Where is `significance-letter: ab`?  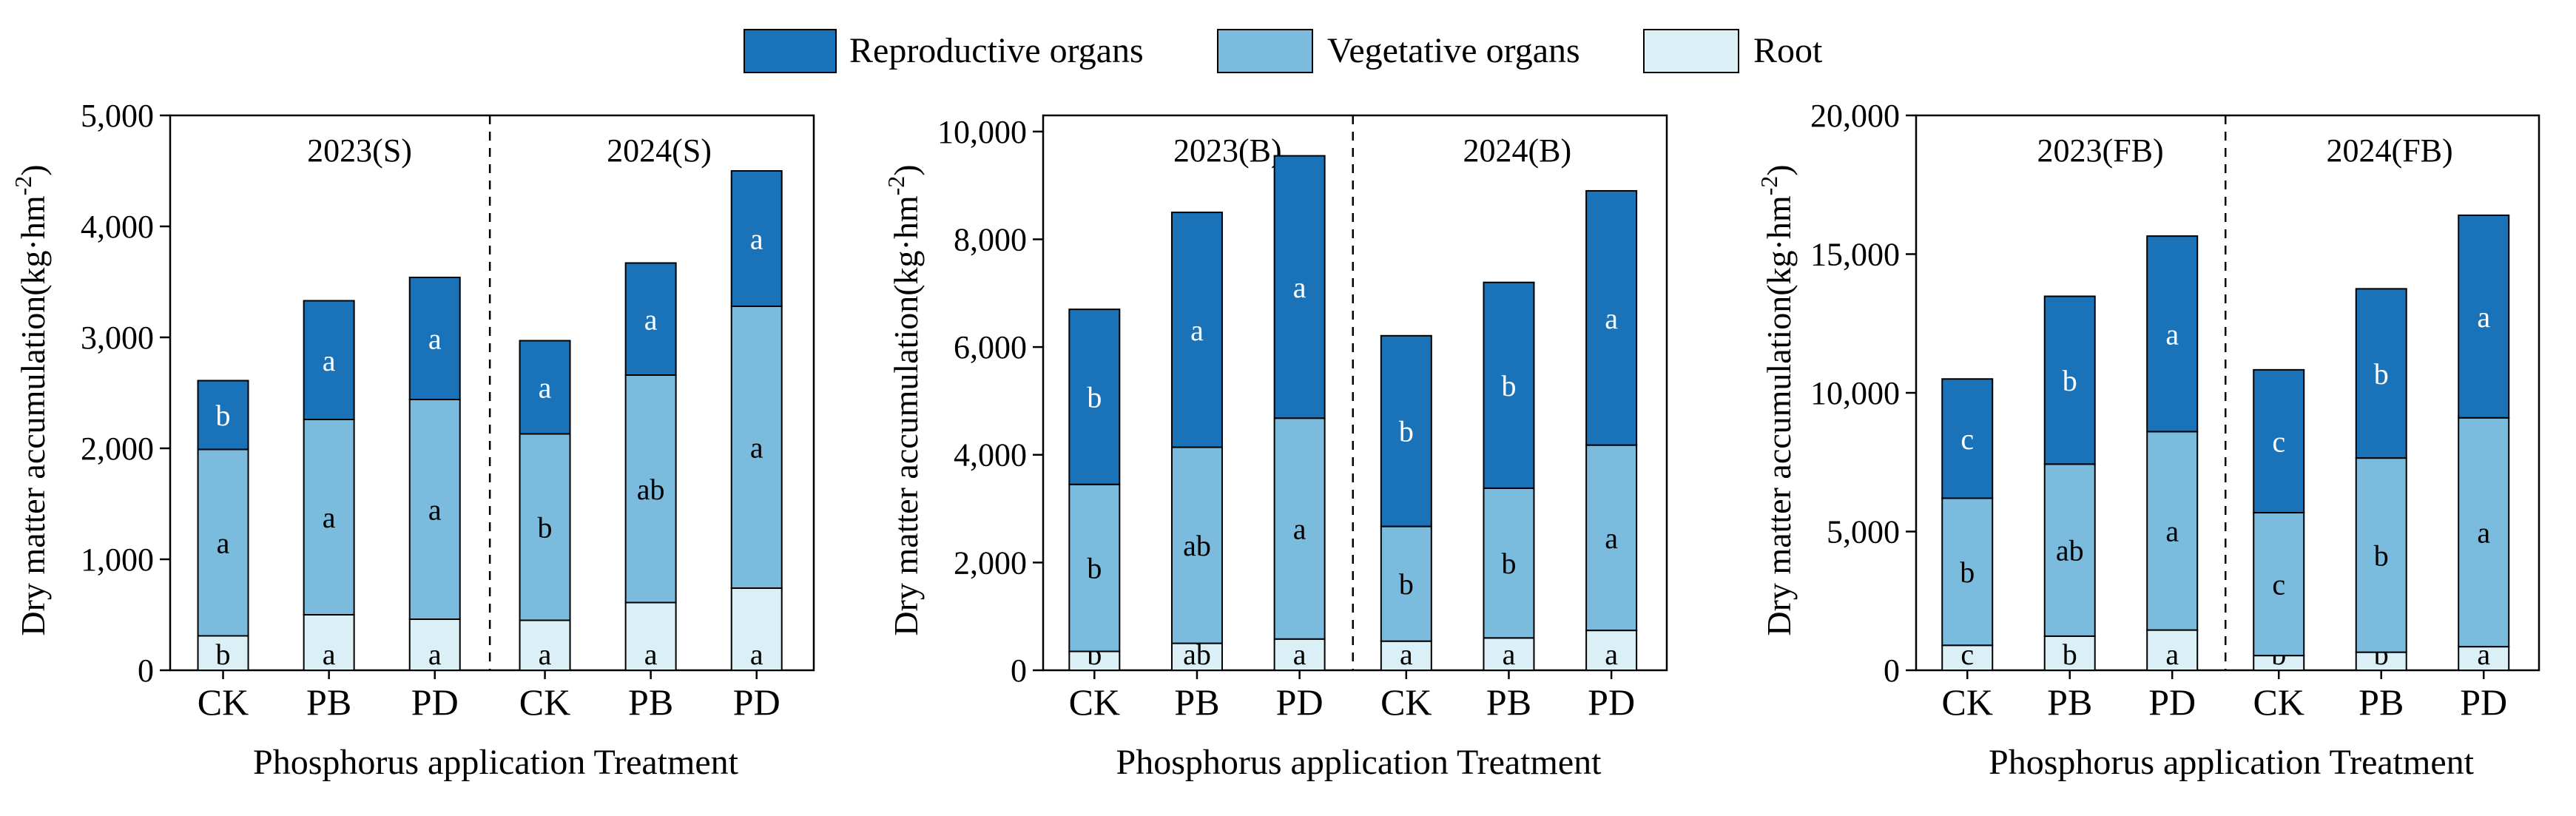 significance-letter: ab is located at coordinates (1197, 546).